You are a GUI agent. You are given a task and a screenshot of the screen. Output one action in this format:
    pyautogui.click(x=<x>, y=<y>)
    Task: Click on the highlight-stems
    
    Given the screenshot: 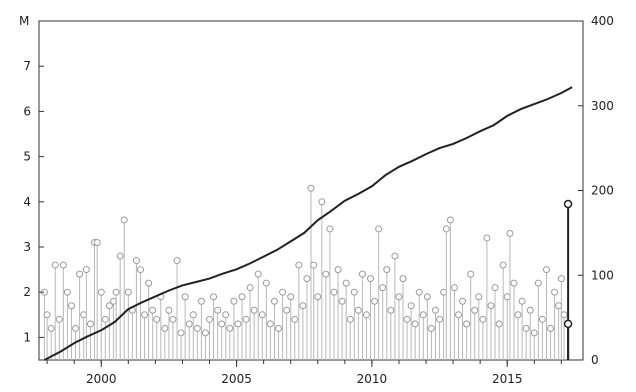 What is the action you would take?
    pyautogui.click(x=568, y=279)
    